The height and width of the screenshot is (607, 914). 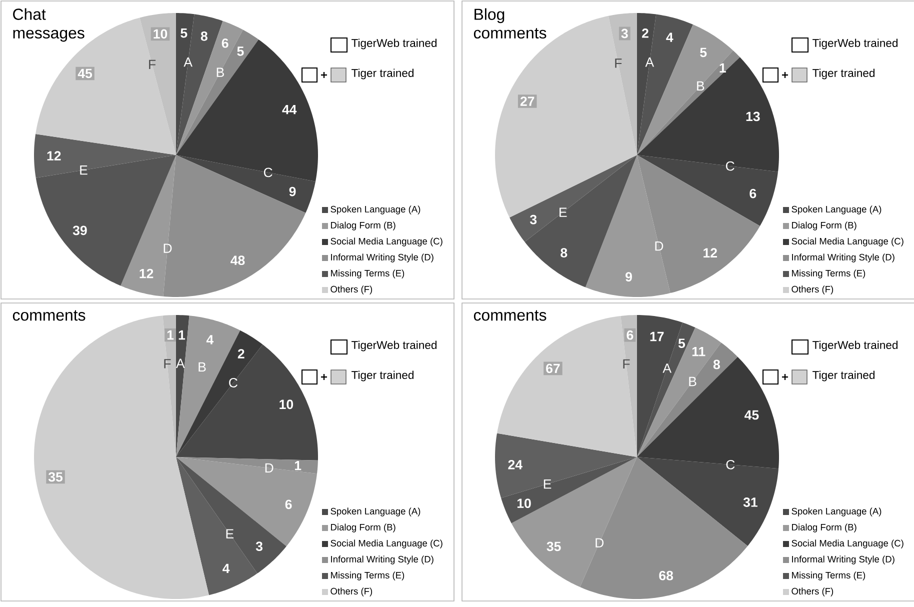 What do you see at coordinates (699, 351) in the screenshot?
I see `data-label: 11` at bounding box center [699, 351].